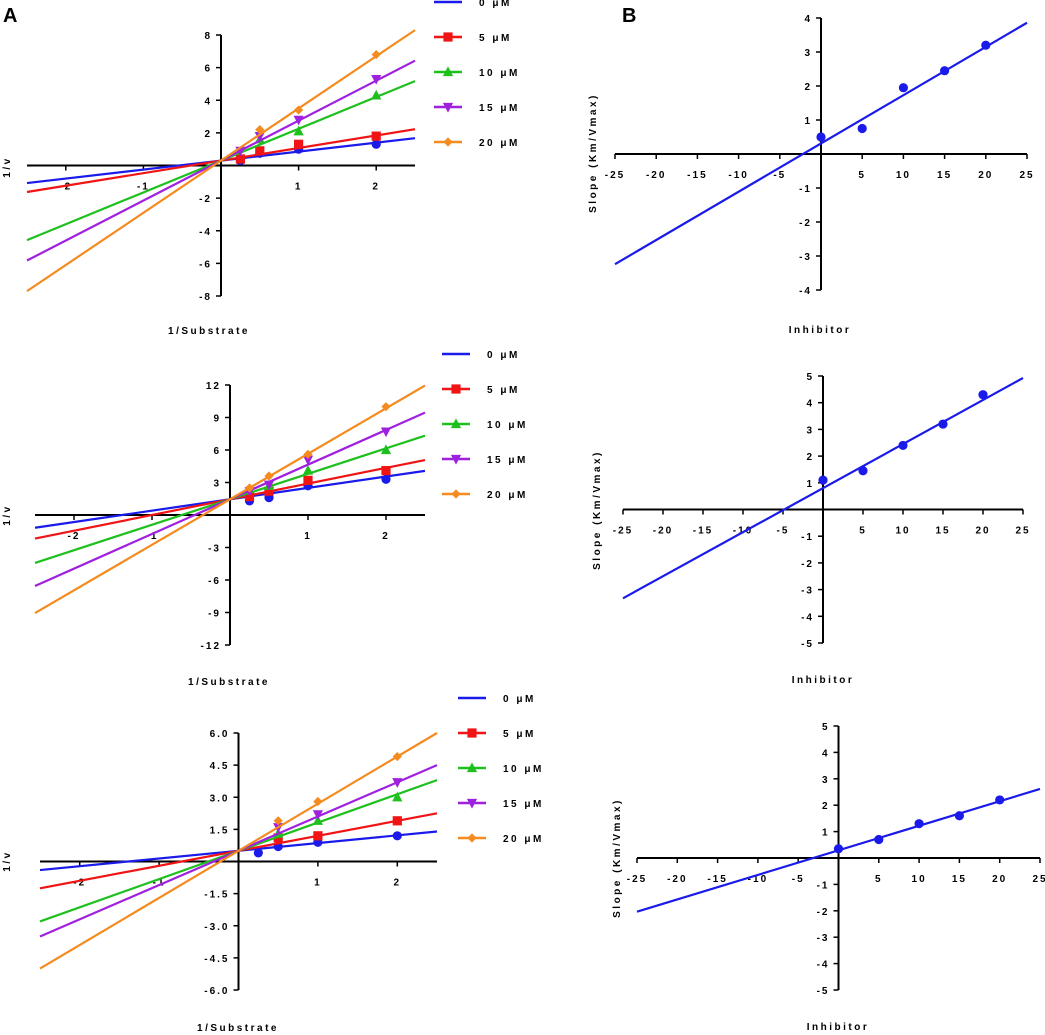 The width and height of the screenshot is (1045, 1035). What do you see at coordinates (903, 175) in the screenshot?
I see `x-tick-label: 10` at bounding box center [903, 175].